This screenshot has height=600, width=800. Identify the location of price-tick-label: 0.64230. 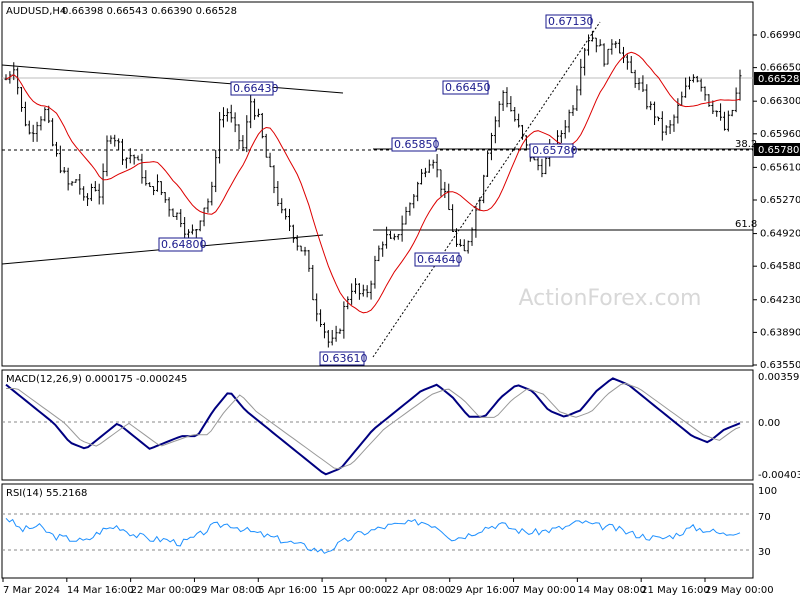
(780, 300).